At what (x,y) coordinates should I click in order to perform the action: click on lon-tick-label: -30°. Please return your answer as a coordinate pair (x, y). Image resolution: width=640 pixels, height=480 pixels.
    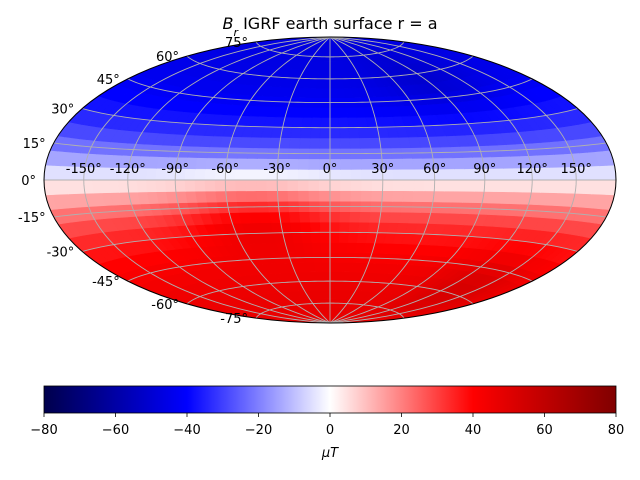
    Looking at the image, I should click on (277, 169).